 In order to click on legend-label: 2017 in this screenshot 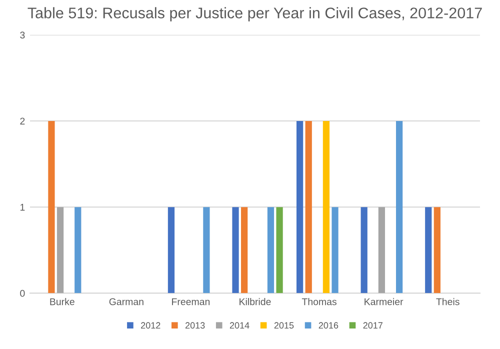, I will do `click(372, 325)`.